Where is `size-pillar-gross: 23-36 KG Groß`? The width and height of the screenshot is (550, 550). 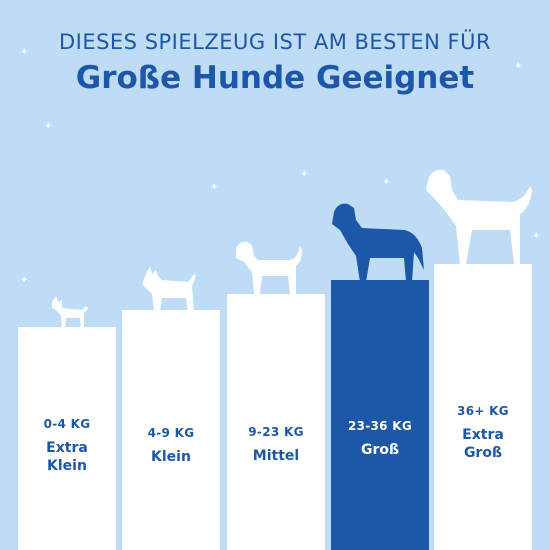 size-pillar-gross: 23-36 KG Groß is located at coordinates (380, 415).